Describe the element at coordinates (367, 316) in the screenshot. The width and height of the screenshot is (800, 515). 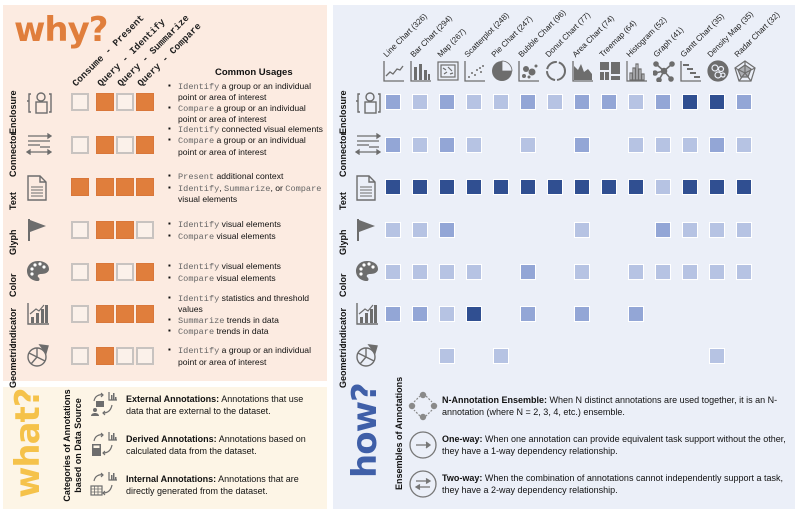
I see `indicator-chart-icon` at that location.